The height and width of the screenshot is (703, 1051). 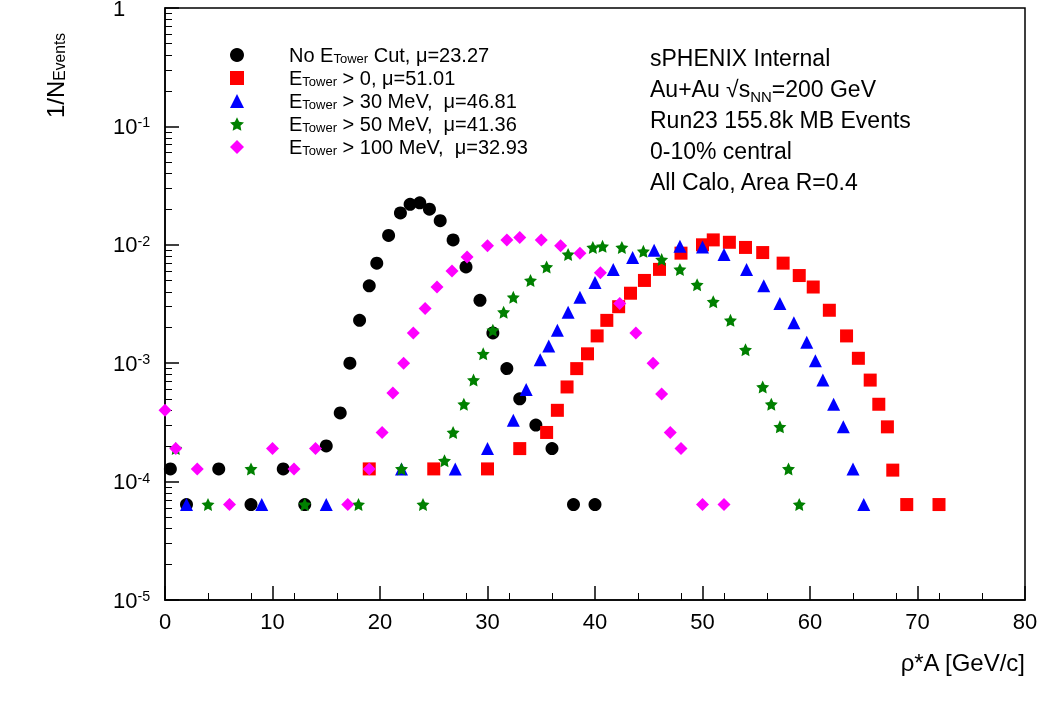 What do you see at coordinates (721, 150) in the screenshot?
I see `annotation: 0-10% central` at bounding box center [721, 150].